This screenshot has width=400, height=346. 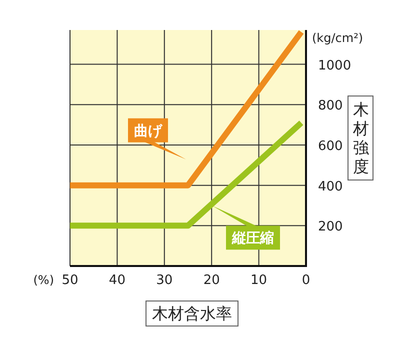 What do you see at coordinates (211, 280) in the screenshot?
I see `x-tick-label: 20` at bounding box center [211, 280].